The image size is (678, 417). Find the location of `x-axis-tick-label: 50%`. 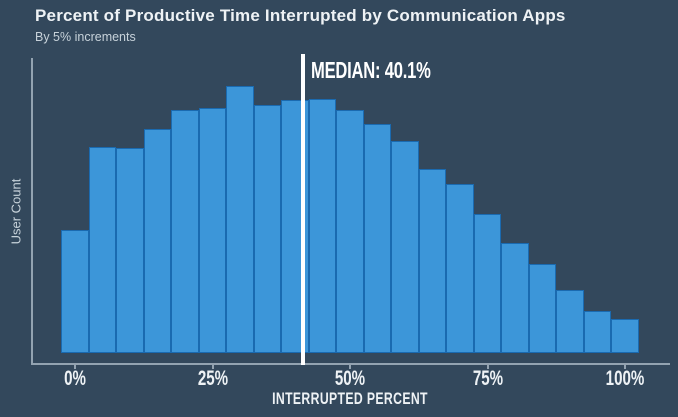

x-axis-tick-label: 50% is located at coordinates (350, 378).